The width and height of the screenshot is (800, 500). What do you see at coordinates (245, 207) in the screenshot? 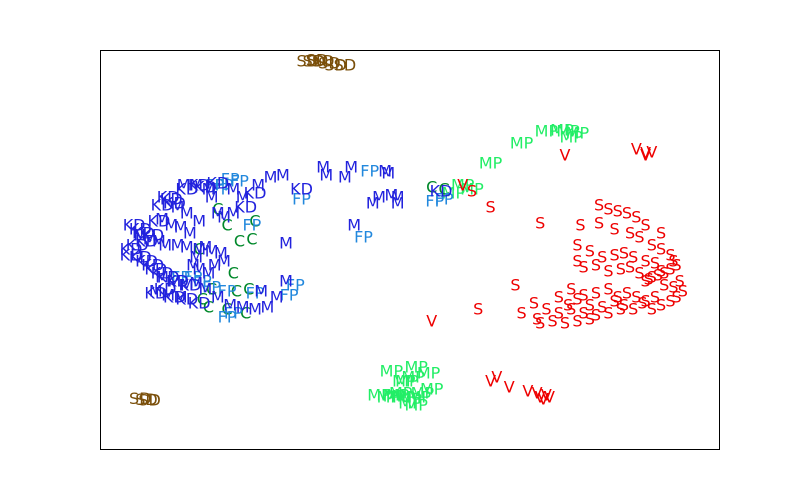
I see `point-kd-31: KD` at bounding box center [245, 207].